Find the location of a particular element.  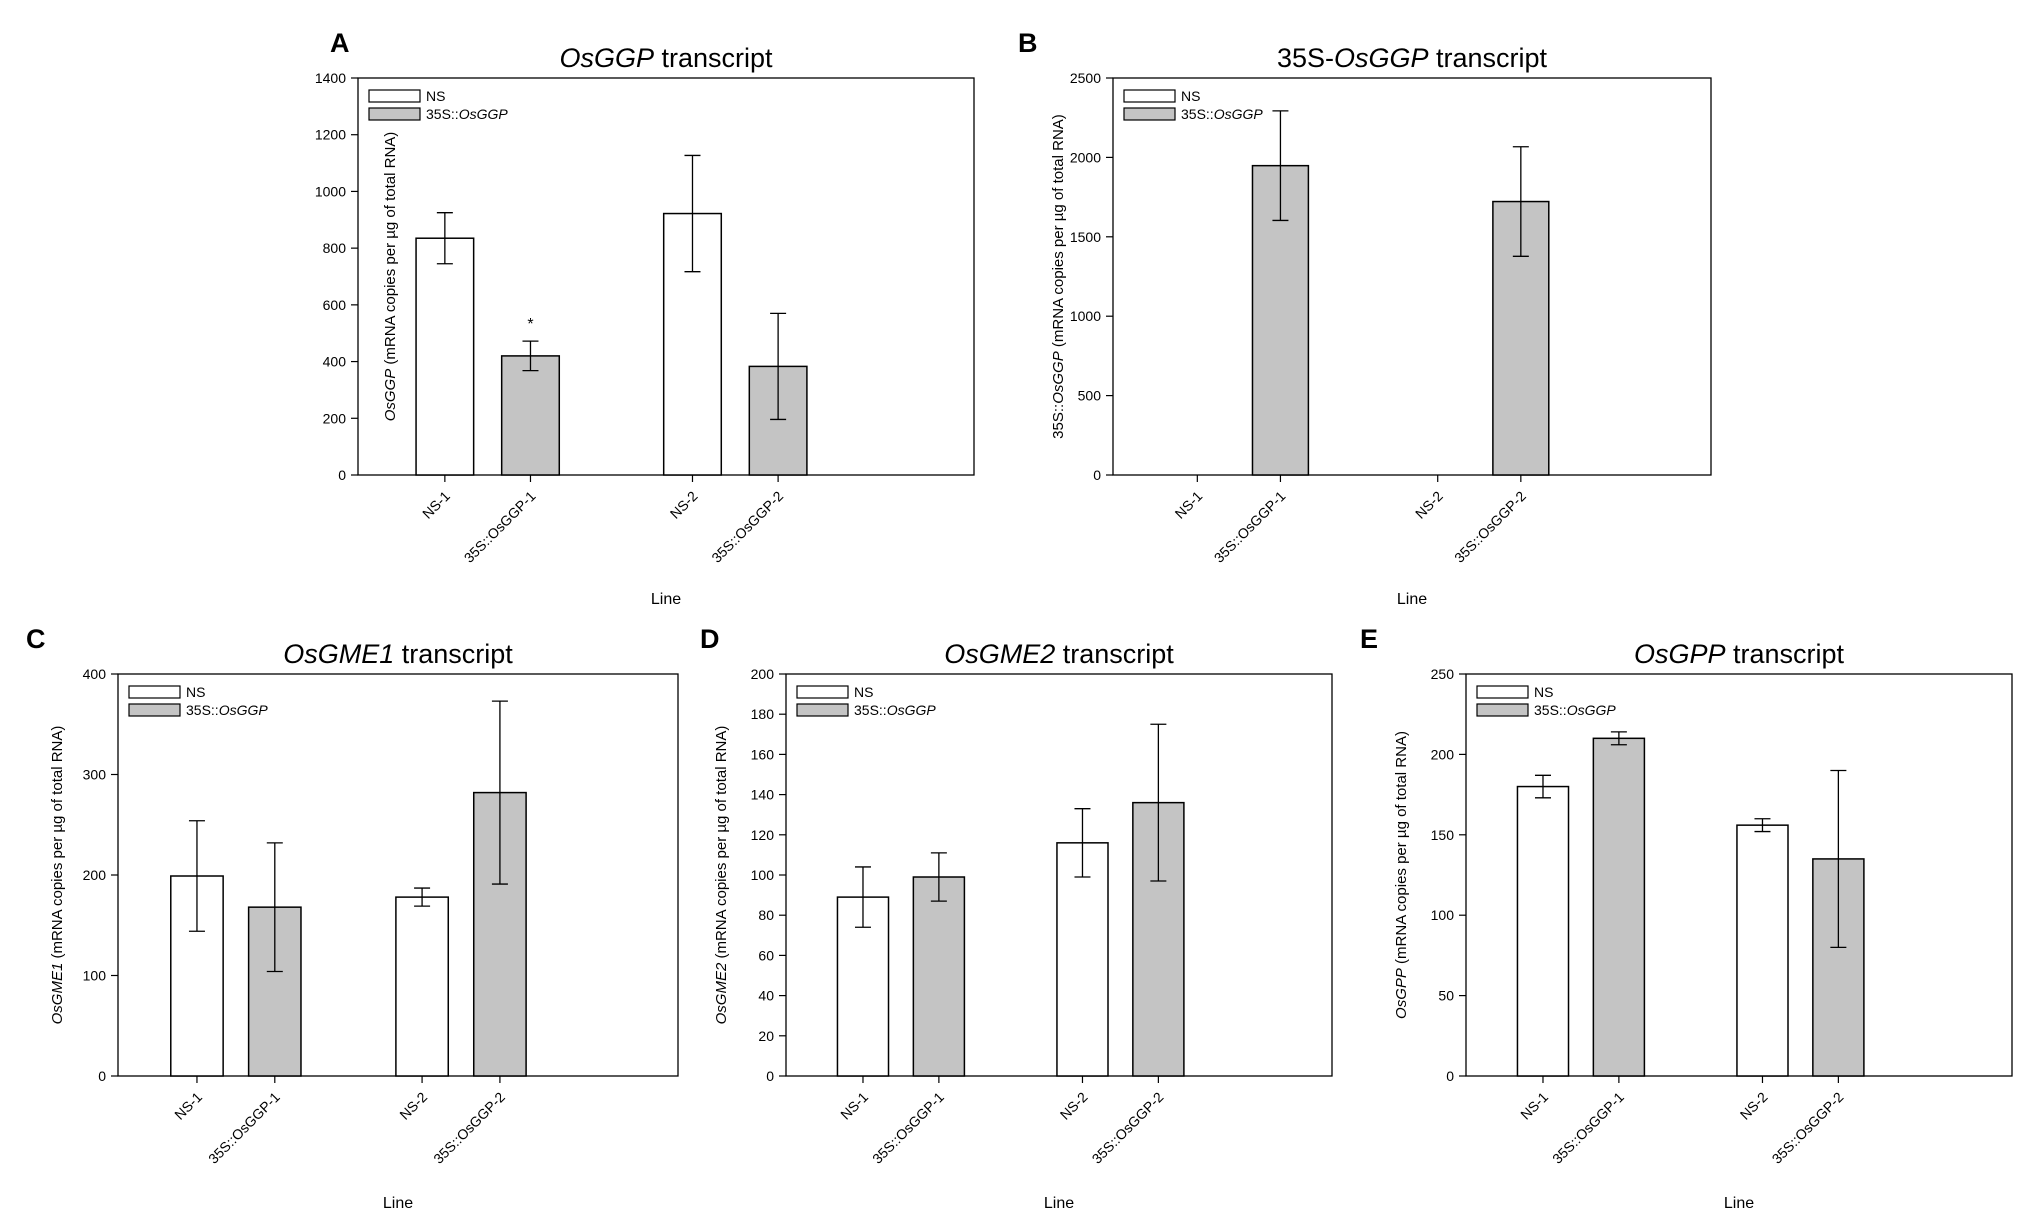

chart-title: 35S-OsGGP transcript is located at coordinates (1412, 58).